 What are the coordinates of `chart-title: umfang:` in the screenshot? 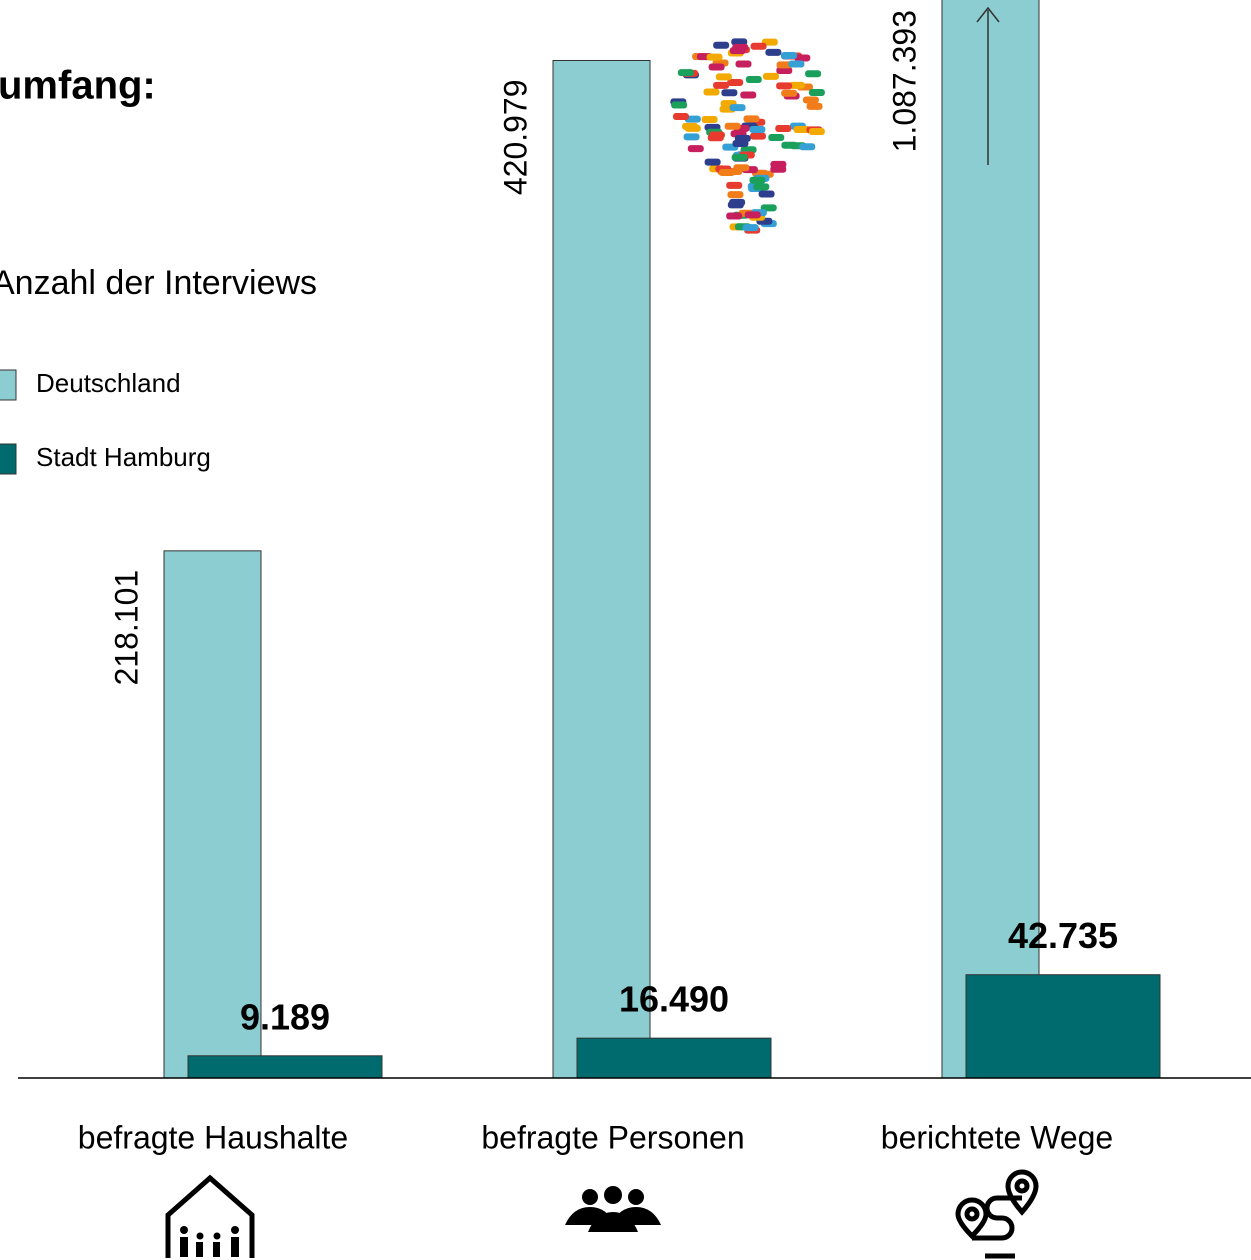 It's located at (78, 86).